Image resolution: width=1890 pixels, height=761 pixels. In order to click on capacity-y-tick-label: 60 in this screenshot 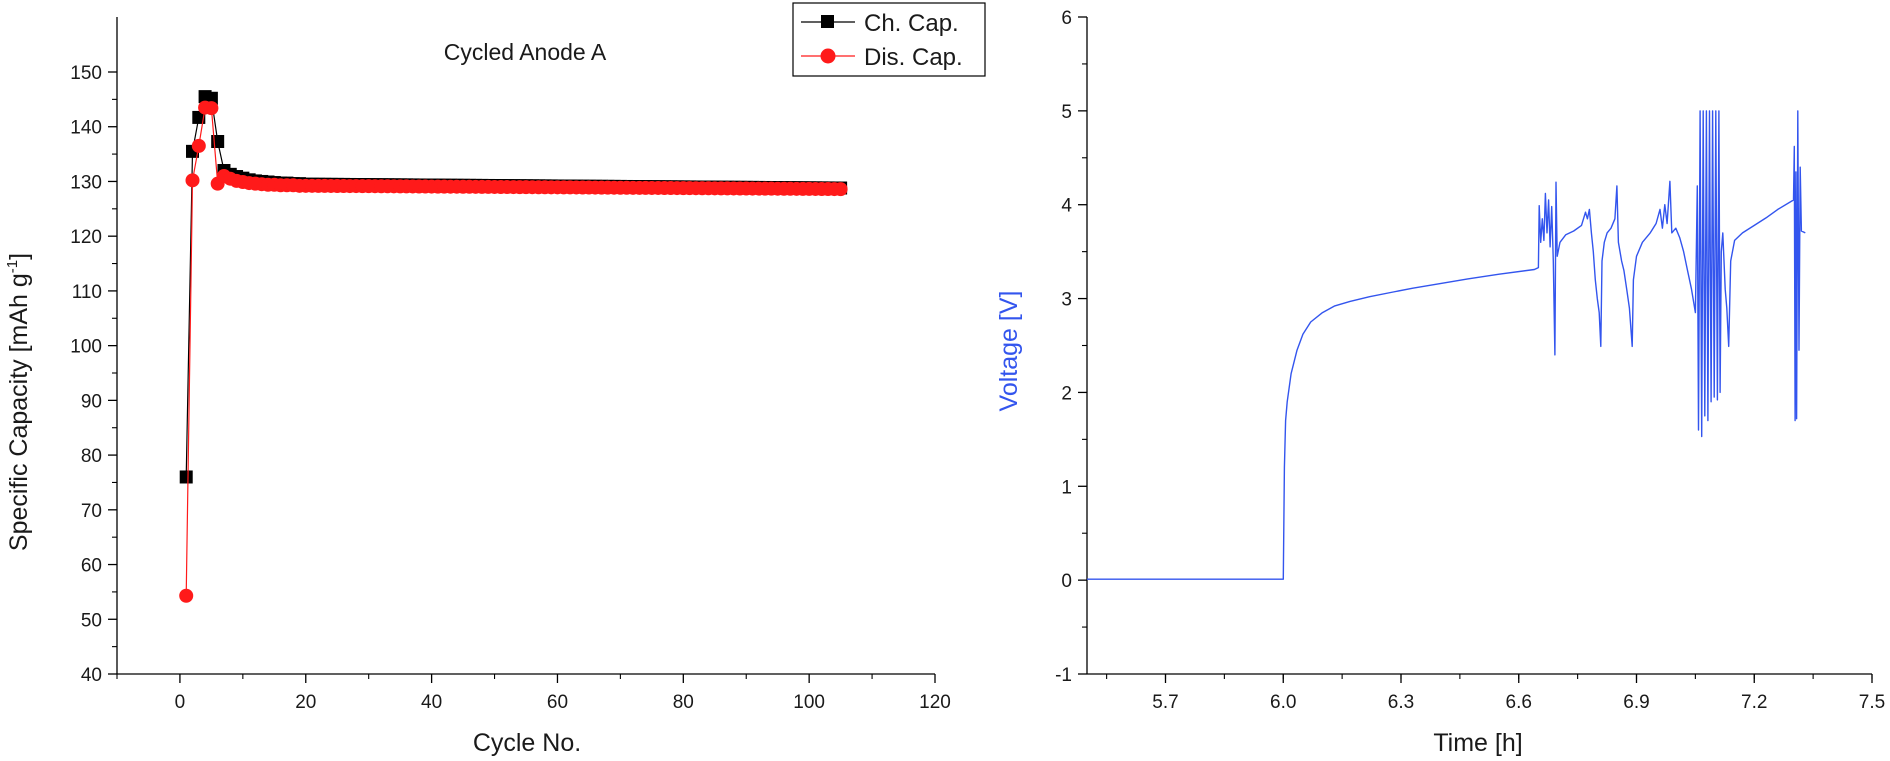, I will do `click(91, 566)`.